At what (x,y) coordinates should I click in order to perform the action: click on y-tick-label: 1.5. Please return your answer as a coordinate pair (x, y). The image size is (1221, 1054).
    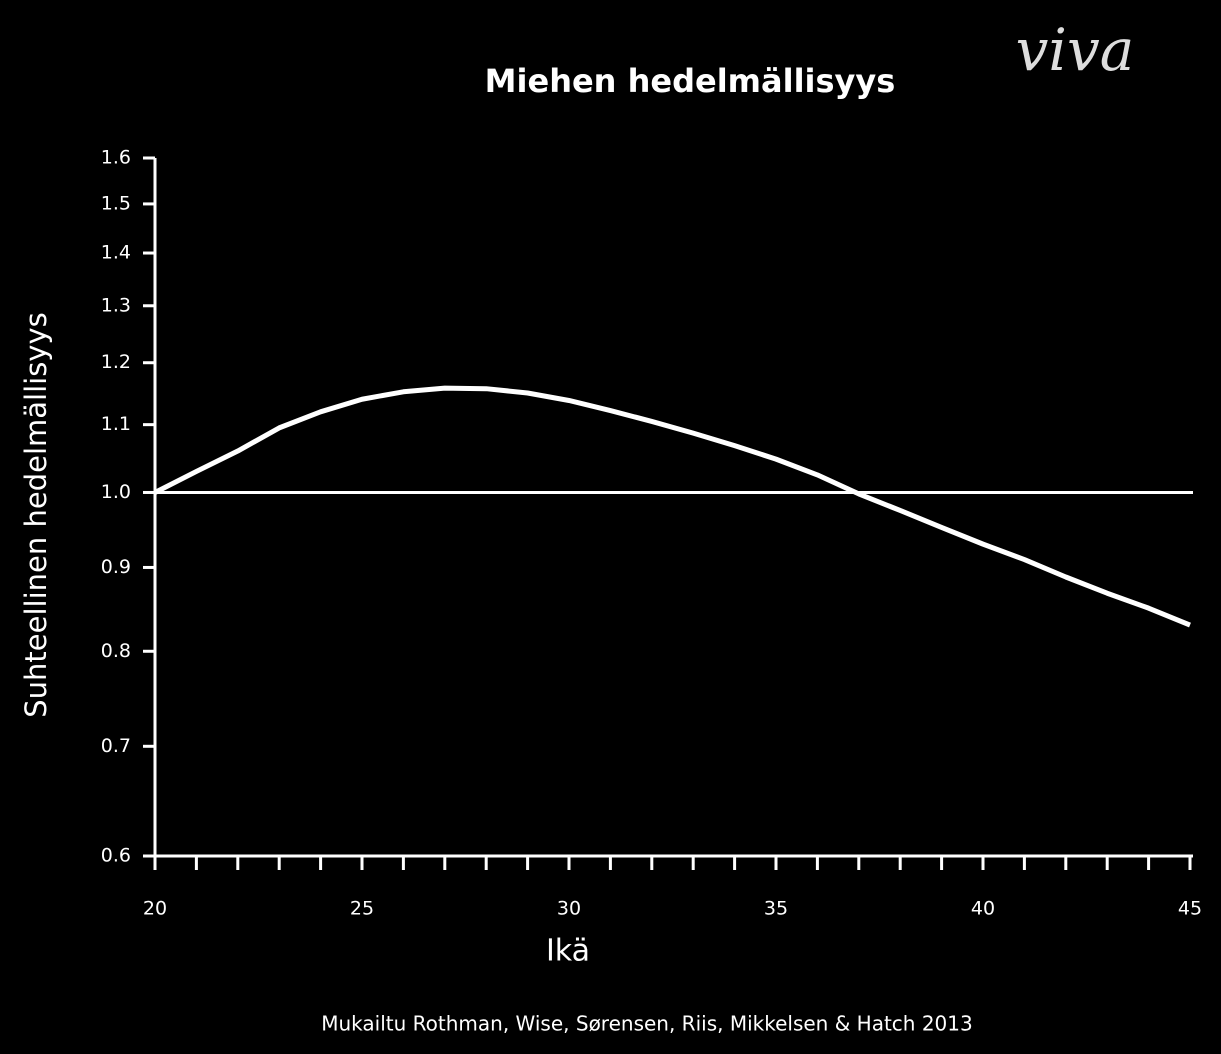
    Looking at the image, I should click on (116, 203).